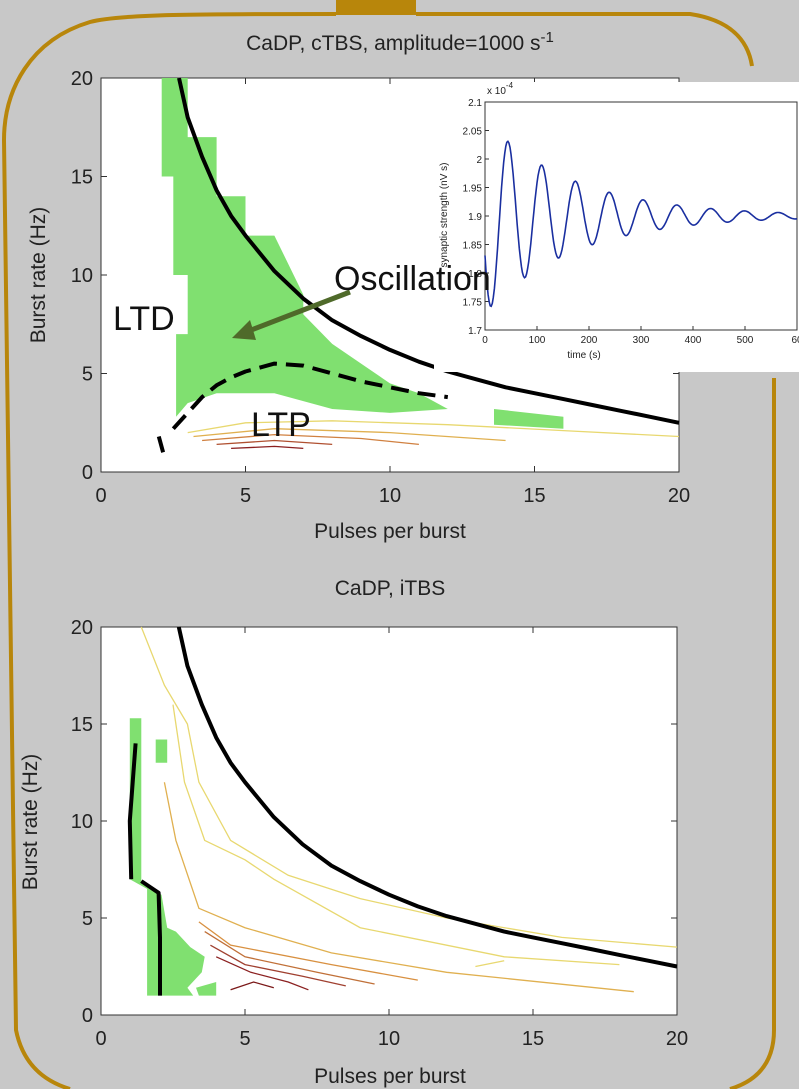 The image size is (799, 1089). Describe the element at coordinates (473, 303) in the screenshot. I see `inset-y-tick-label: 1.75` at that location.